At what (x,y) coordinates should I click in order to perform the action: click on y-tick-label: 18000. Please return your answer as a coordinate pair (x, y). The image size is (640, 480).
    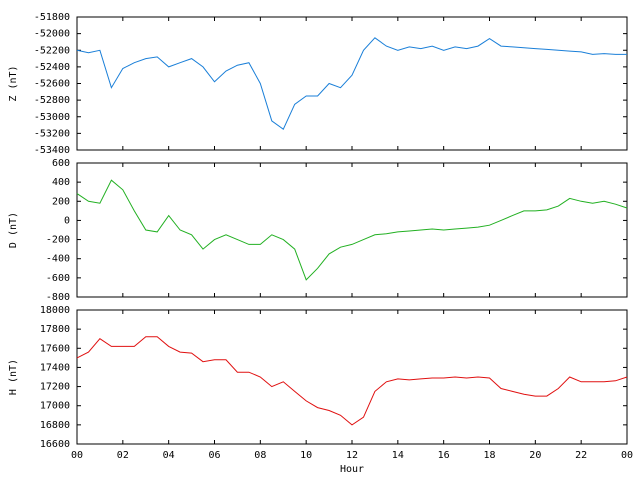
    Looking at the image, I should click on (55, 310).